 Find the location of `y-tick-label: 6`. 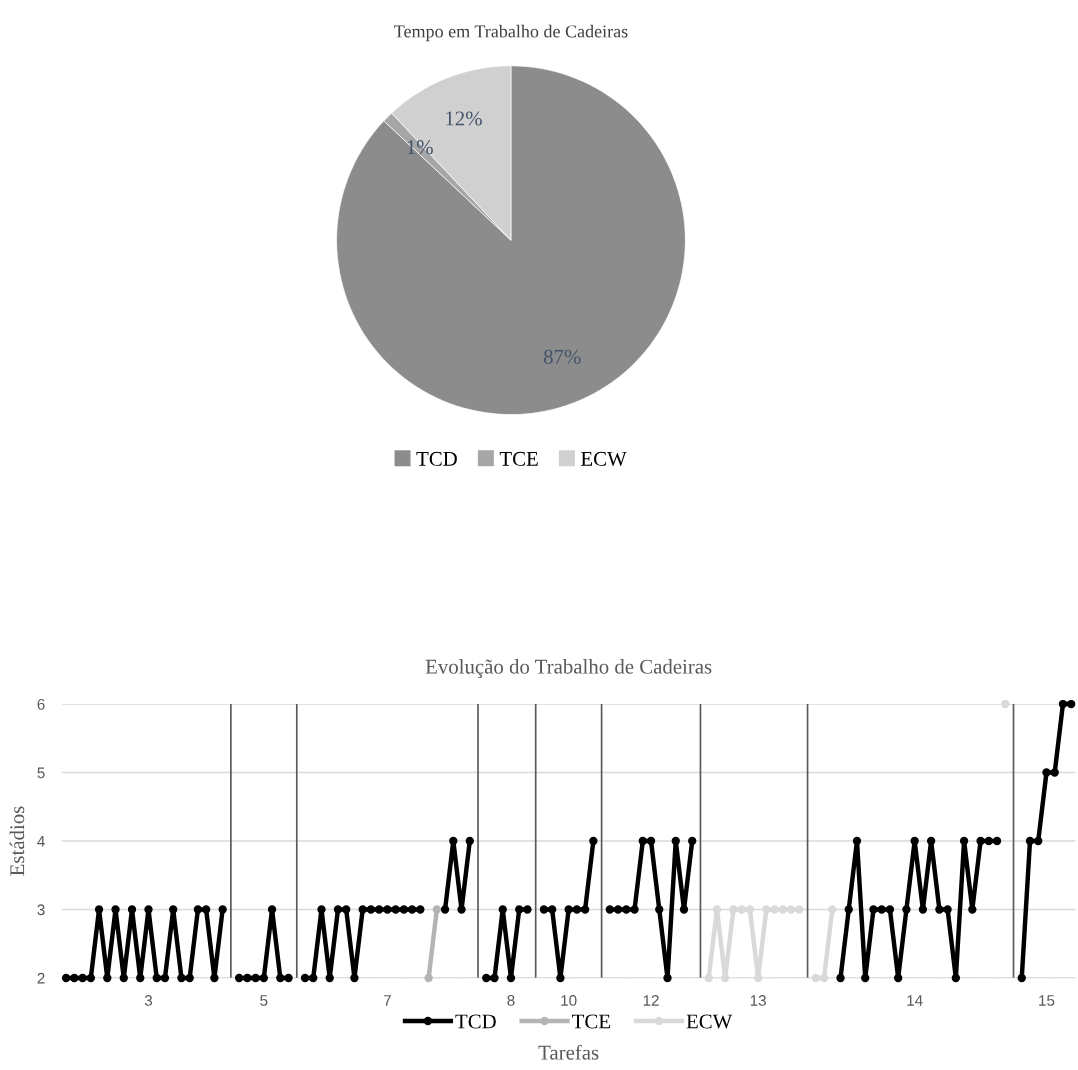

y-tick-label: 6 is located at coordinates (41, 704).